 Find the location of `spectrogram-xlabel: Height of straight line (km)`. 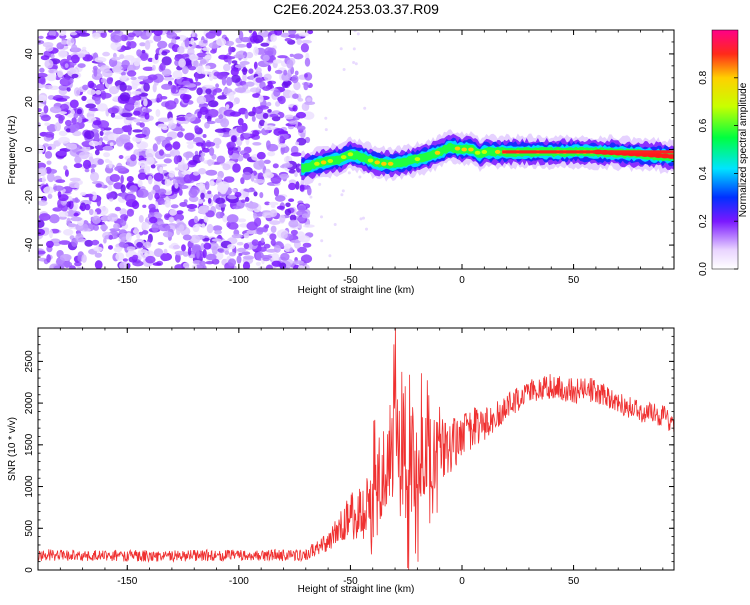

spectrogram-xlabel: Height of straight line (km) is located at coordinates (356, 290).